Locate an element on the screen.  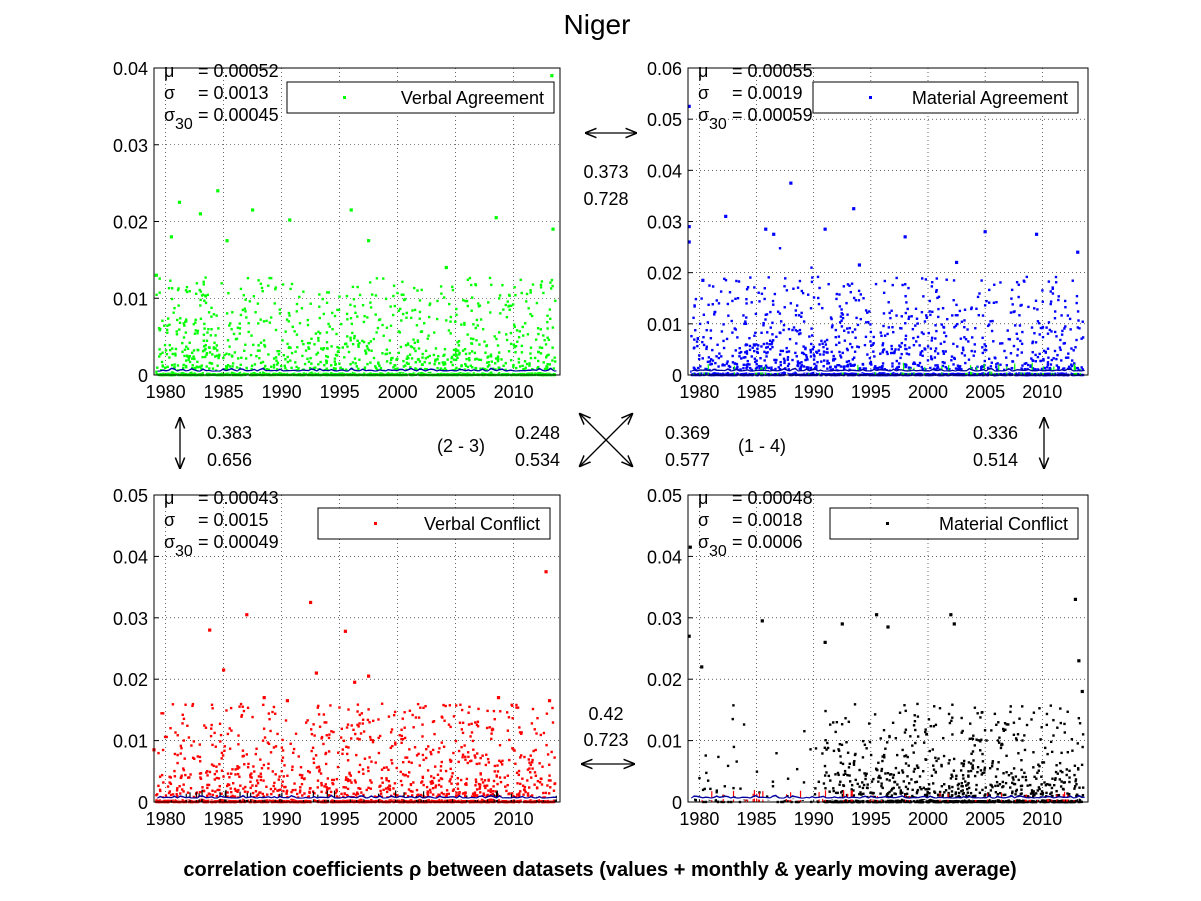
y-tick-label: 0.01 is located at coordinates (130, 299).